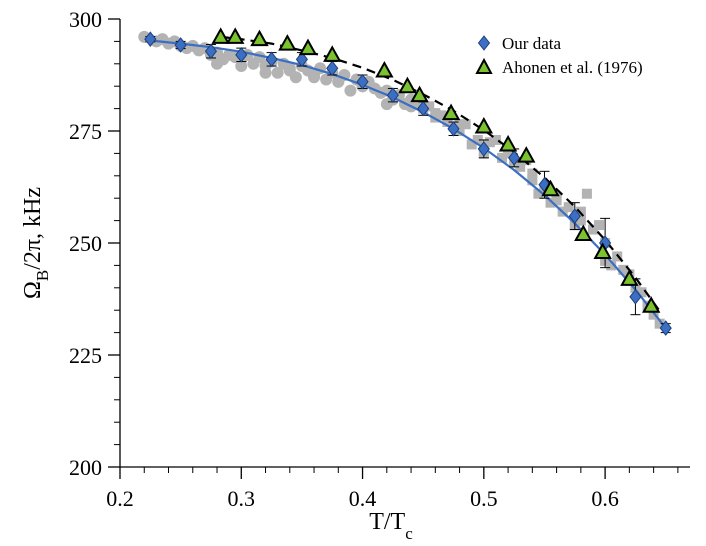 Image resolution: width=706 pixels, height=546 pixels. What do you see at coordinates (85, 243) in the screenshot?
I see `y-tick-label: 250` at bounding box center [85, 243].